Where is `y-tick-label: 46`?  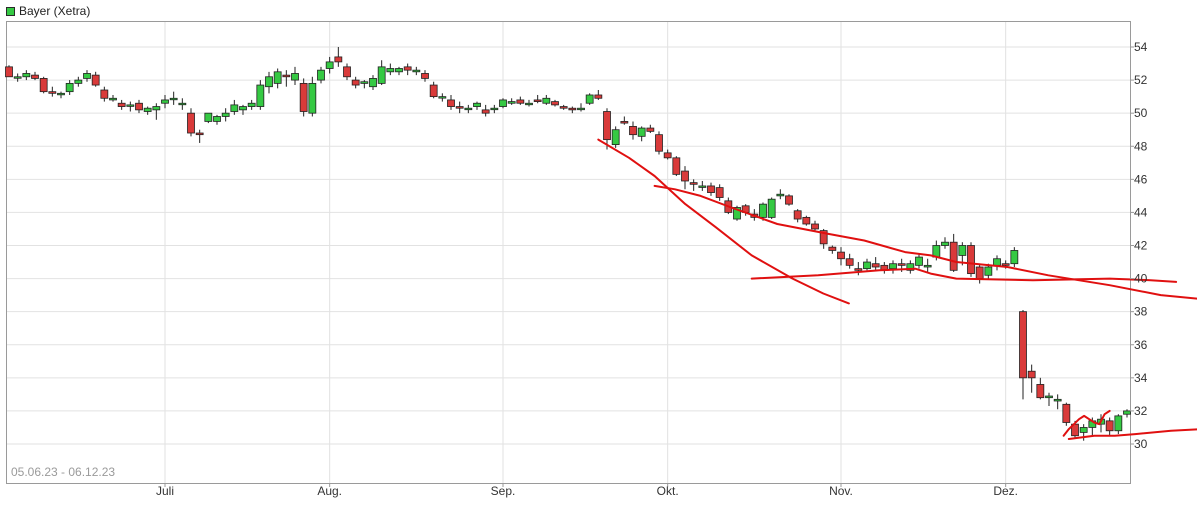
y-tick-label: 46 is located at coordinates (1141, 179).